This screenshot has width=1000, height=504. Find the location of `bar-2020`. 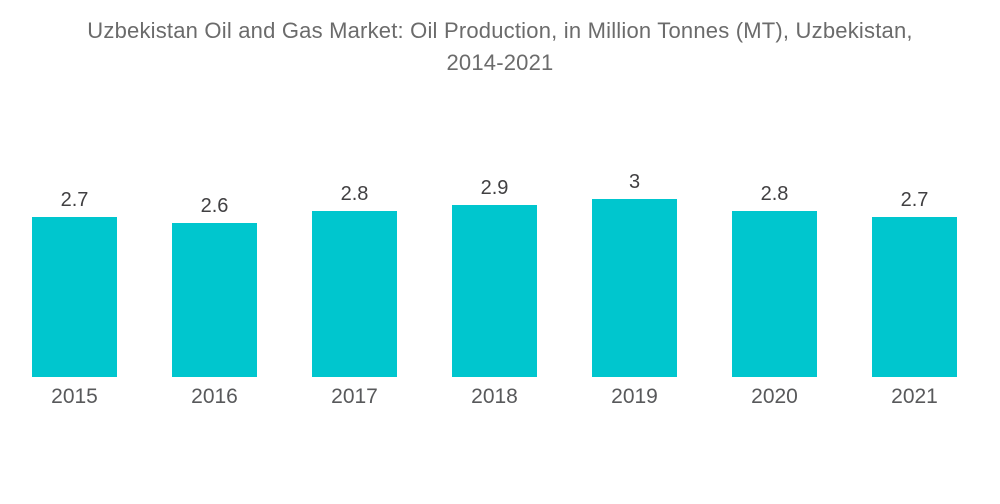

bar-2020 is located at coordinates (774, 294).